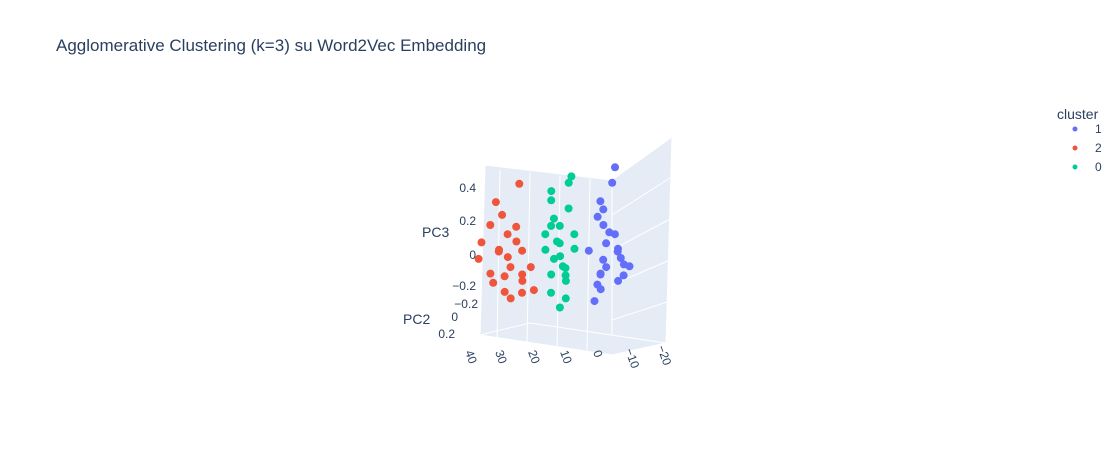  What do you see at coordinates (464, 286) in the screenshot?
I see `z-tick-label: −0.2` at bounding box center [464, 286].